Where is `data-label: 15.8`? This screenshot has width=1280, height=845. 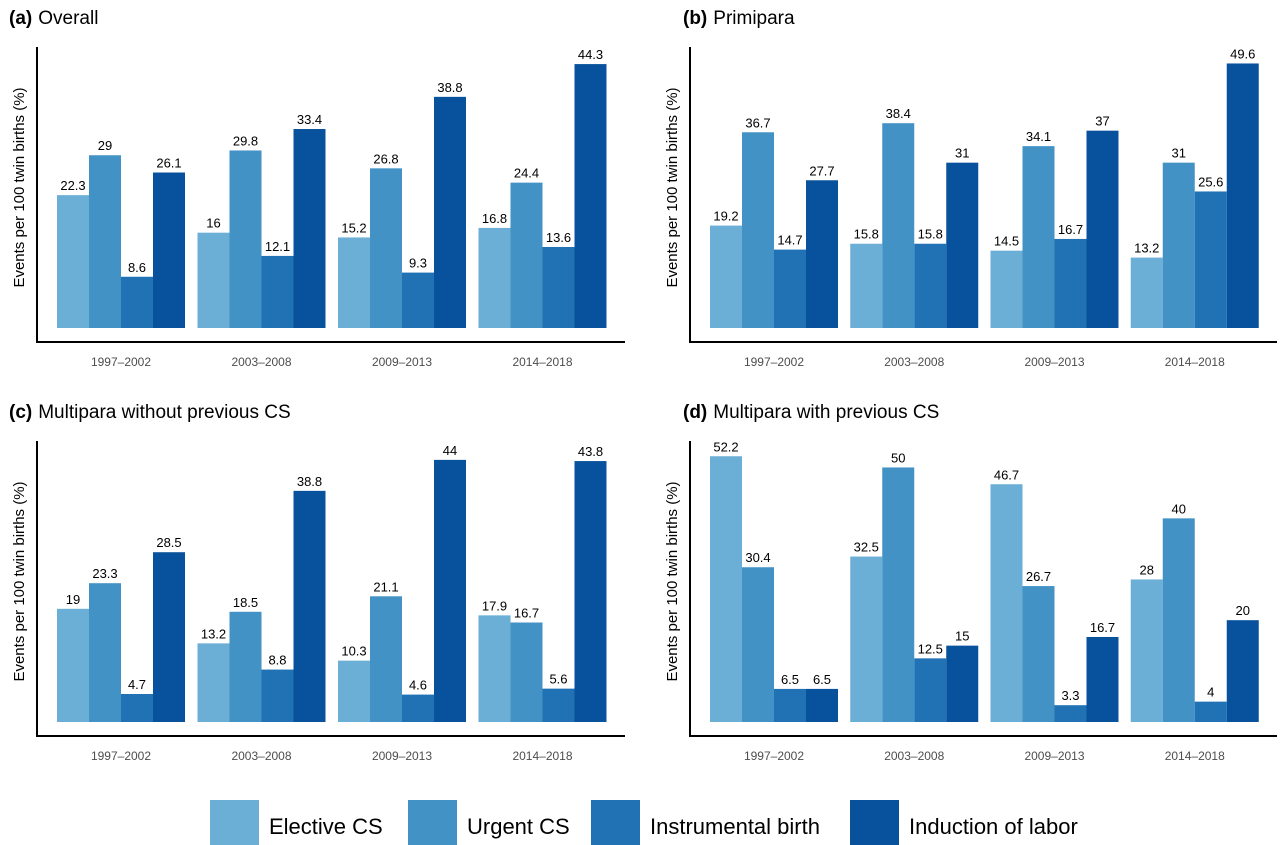 data-label: 15.8 is located at coordinates (930, 234).